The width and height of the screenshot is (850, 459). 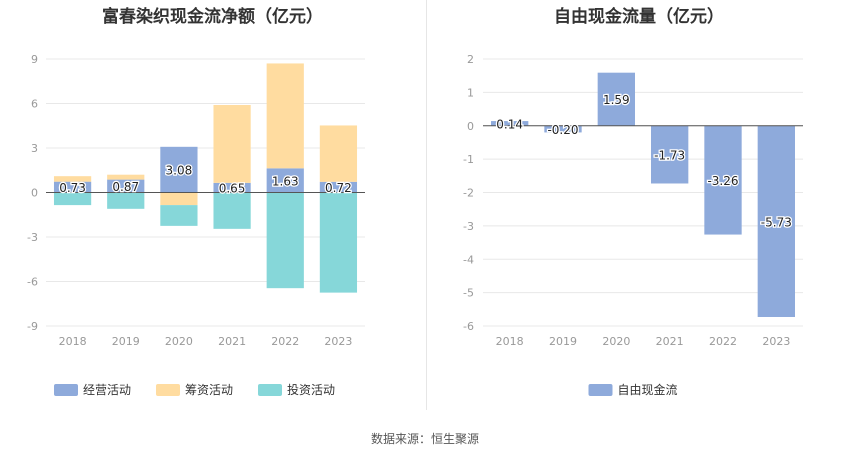 I want to click on data-label-2021: 0.65, so click(x=232, y=189).